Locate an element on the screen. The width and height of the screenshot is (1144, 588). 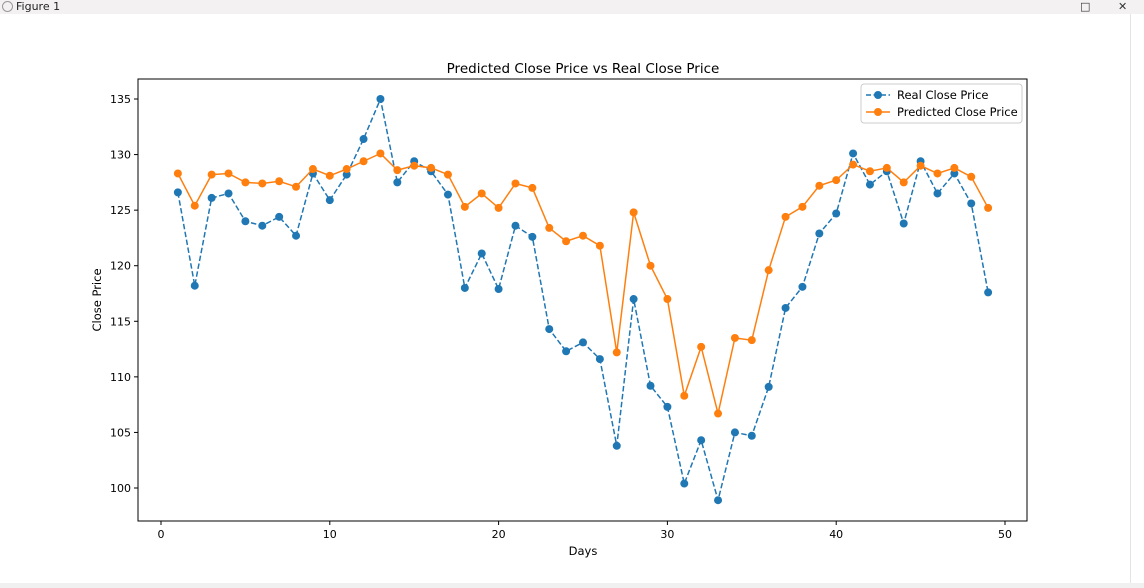
legend-real-label: Real Close Price is located at coordinates (942, 95).